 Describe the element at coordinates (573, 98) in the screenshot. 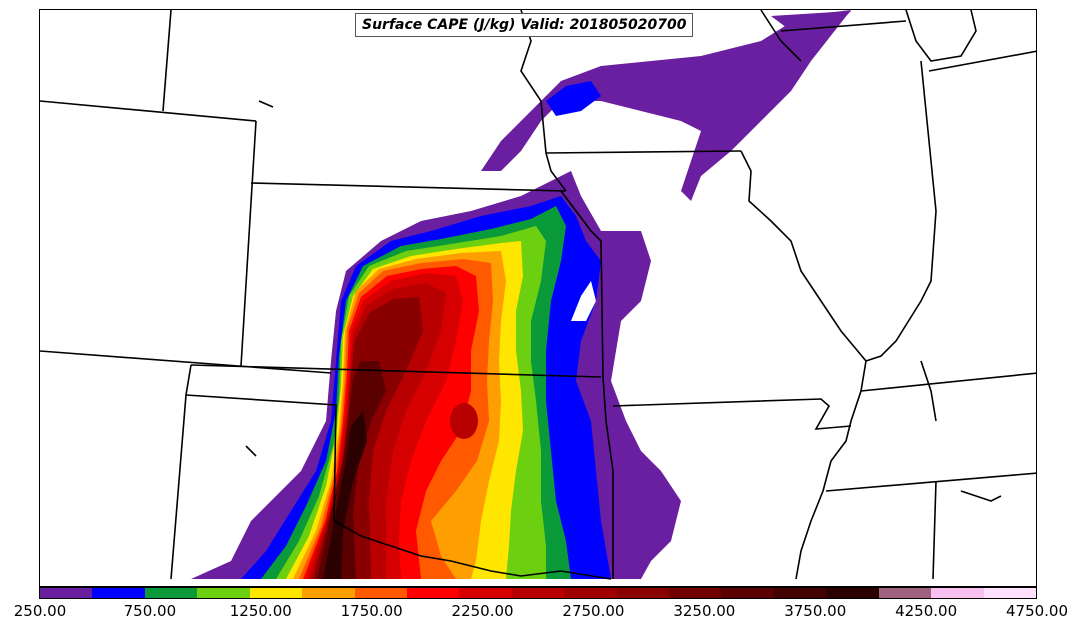

I see `cape-band-750-north` at that location.